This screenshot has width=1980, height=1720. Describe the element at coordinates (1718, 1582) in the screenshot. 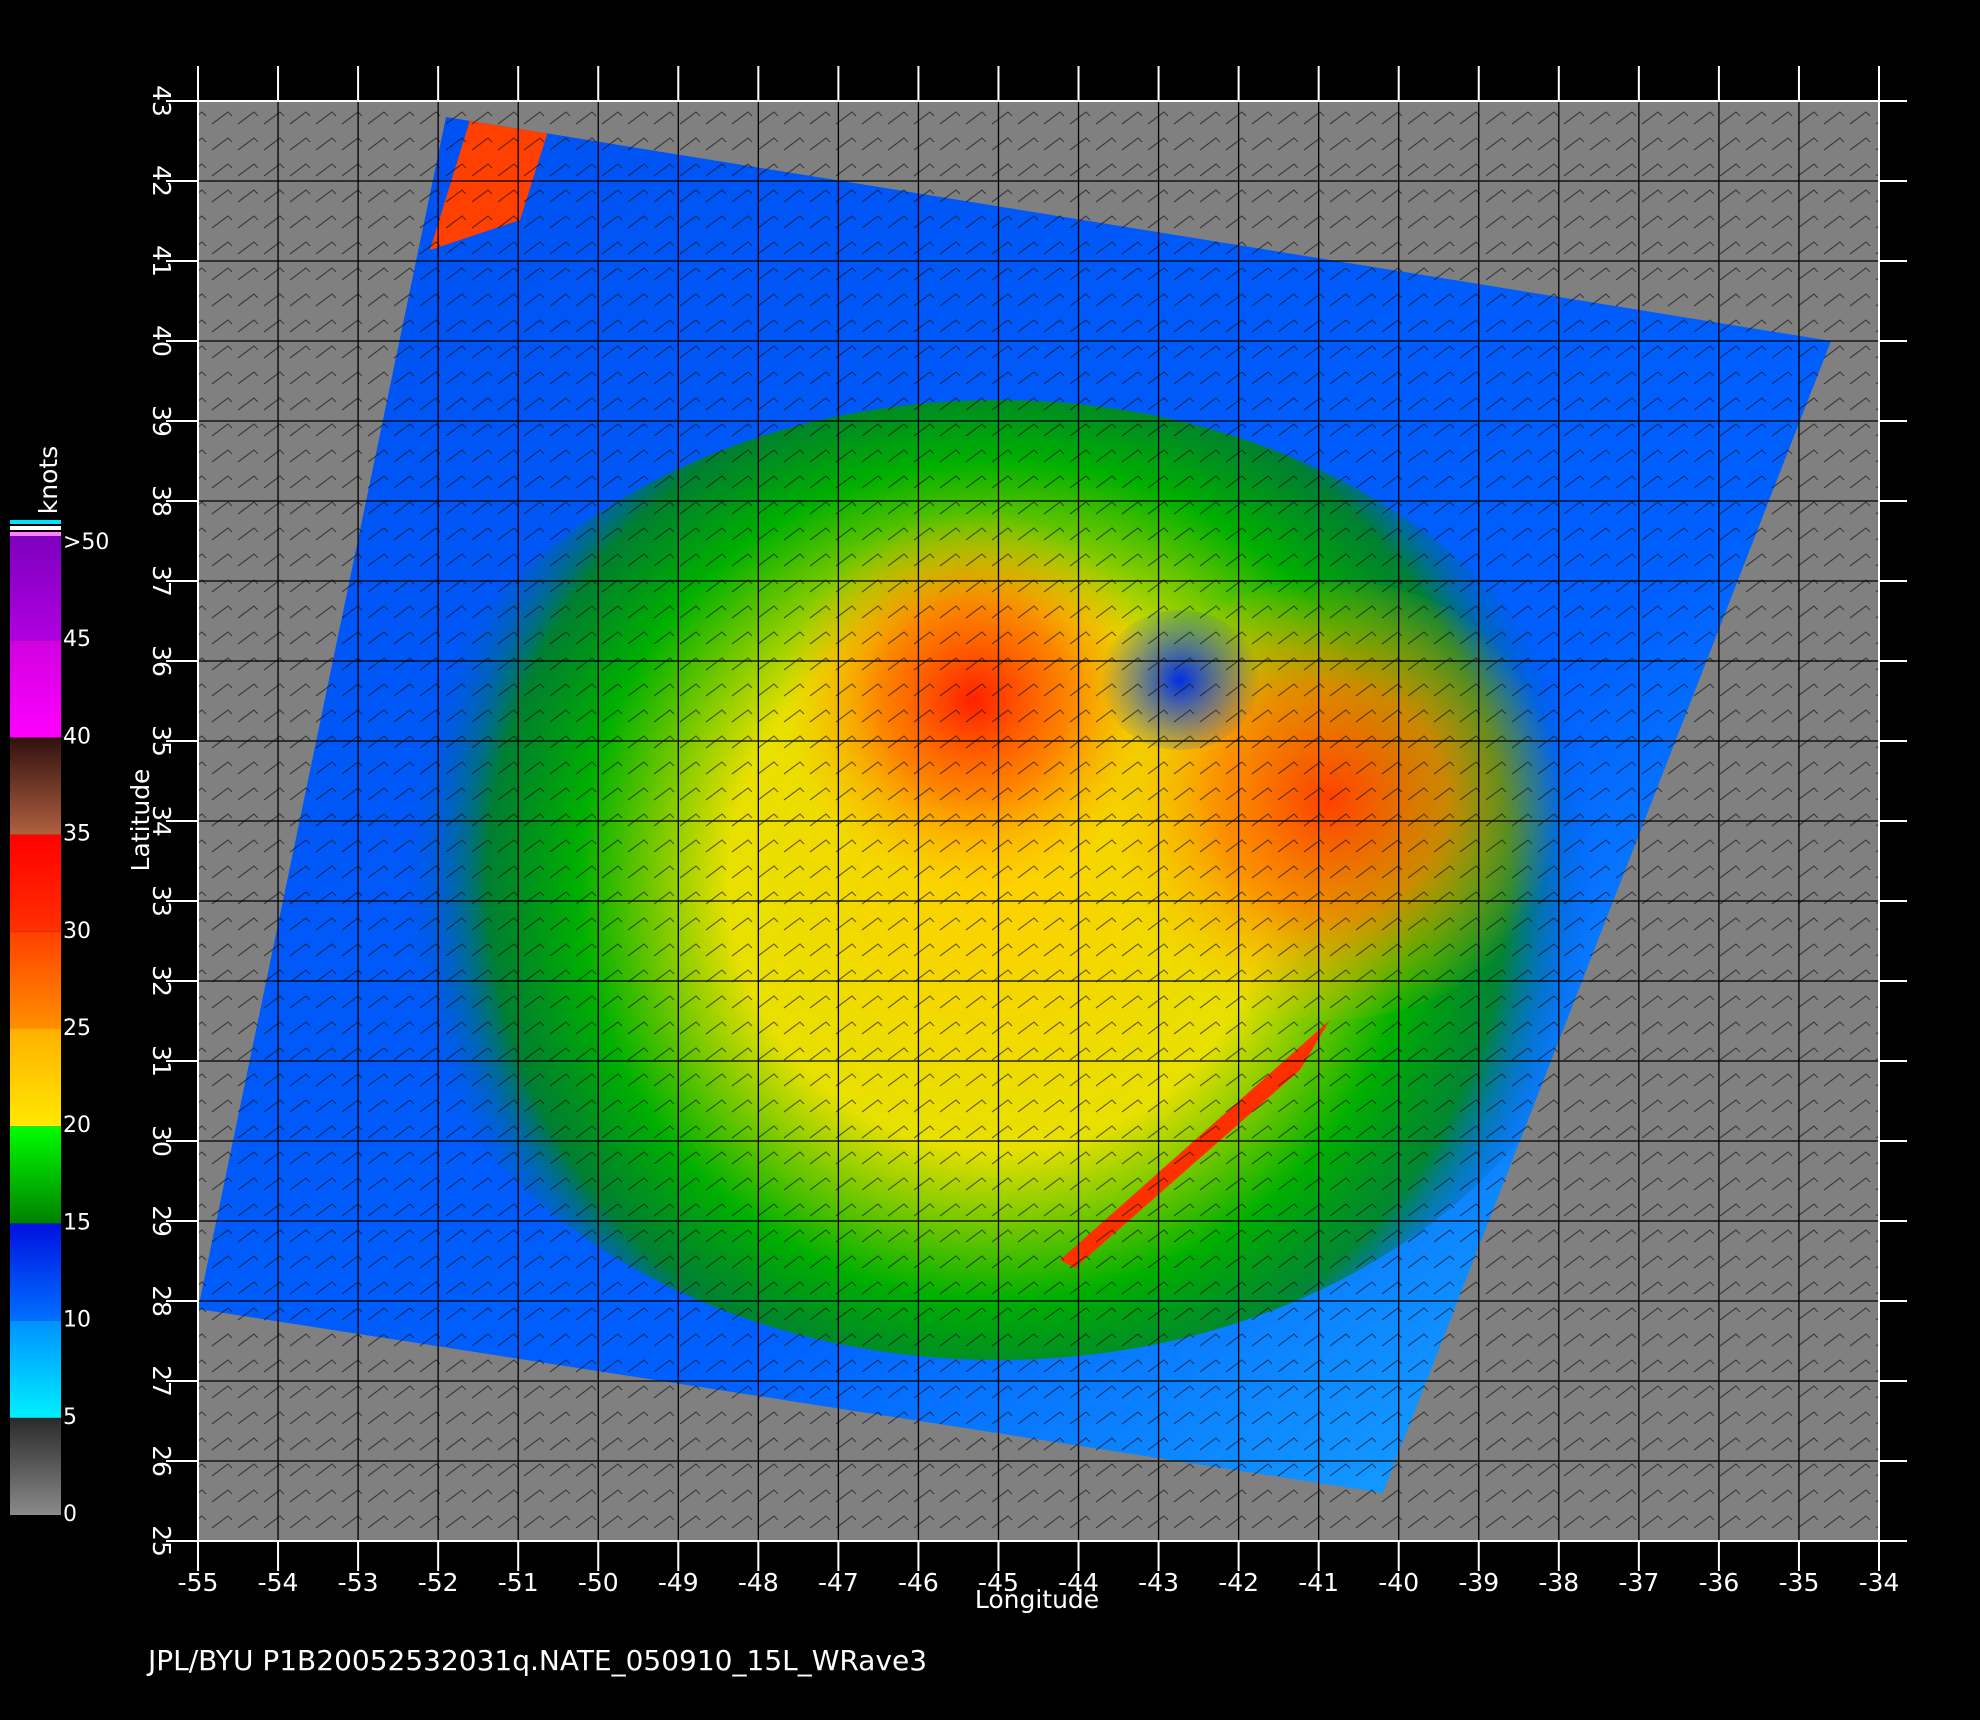

I see `x-tick-label: -36` at that location.